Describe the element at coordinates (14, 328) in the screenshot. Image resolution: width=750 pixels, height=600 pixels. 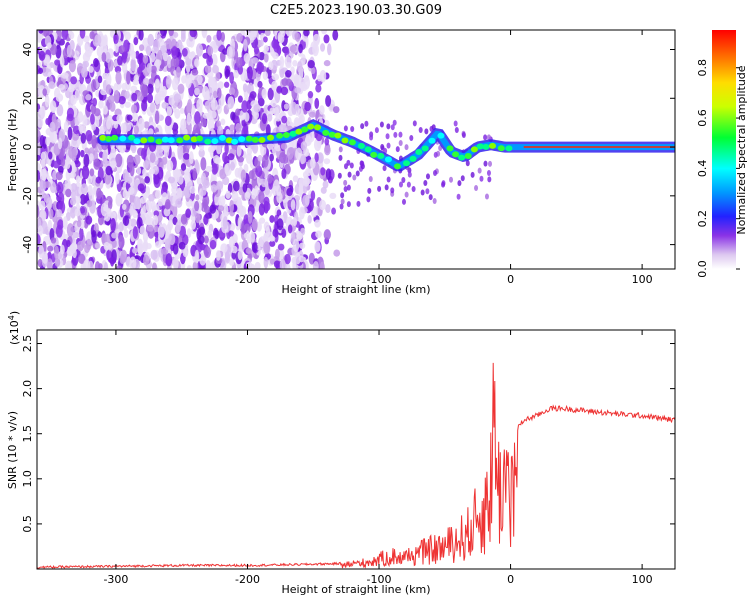
I see `snr-scale-label: (x104)` at that location.